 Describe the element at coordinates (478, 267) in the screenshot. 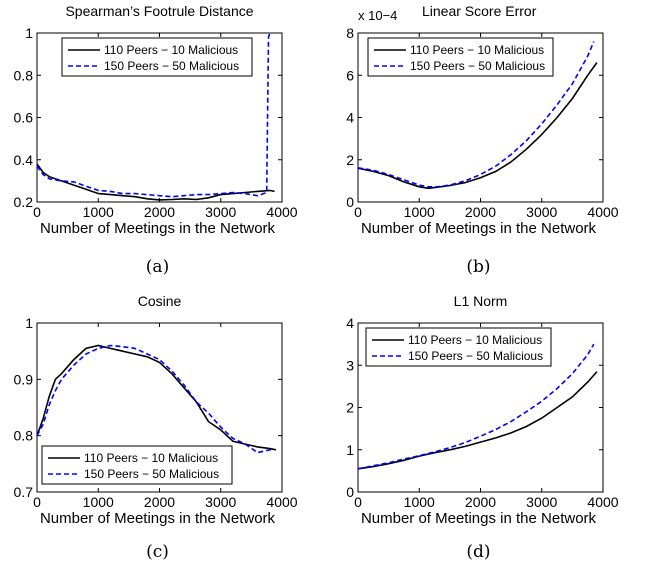

I see `subfigure-label: (b)` at that location.